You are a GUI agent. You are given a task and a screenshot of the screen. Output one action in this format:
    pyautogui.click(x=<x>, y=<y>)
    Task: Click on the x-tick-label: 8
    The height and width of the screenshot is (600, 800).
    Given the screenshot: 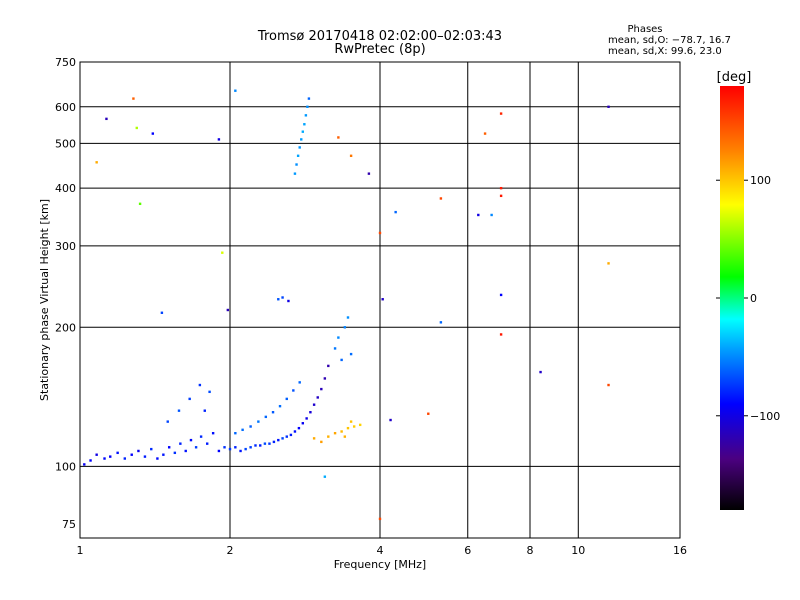 What is the action you would take?
    pyautogui.click(x=530, y=550)
    